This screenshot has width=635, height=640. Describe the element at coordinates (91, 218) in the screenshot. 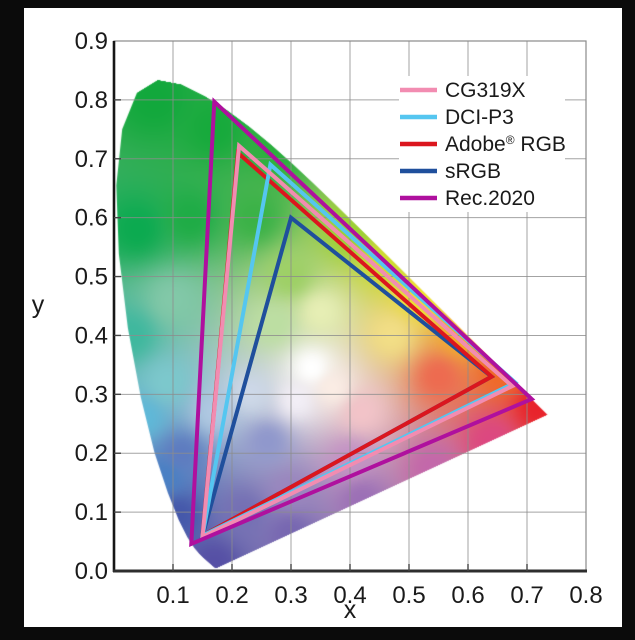

I see `y-tick-label: 0.6` at that location.